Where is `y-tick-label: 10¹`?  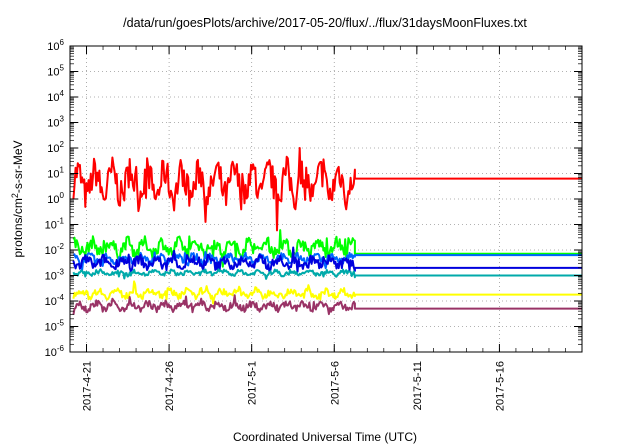
y-tick-label: 10¹ is located at coordinates (55, 173).